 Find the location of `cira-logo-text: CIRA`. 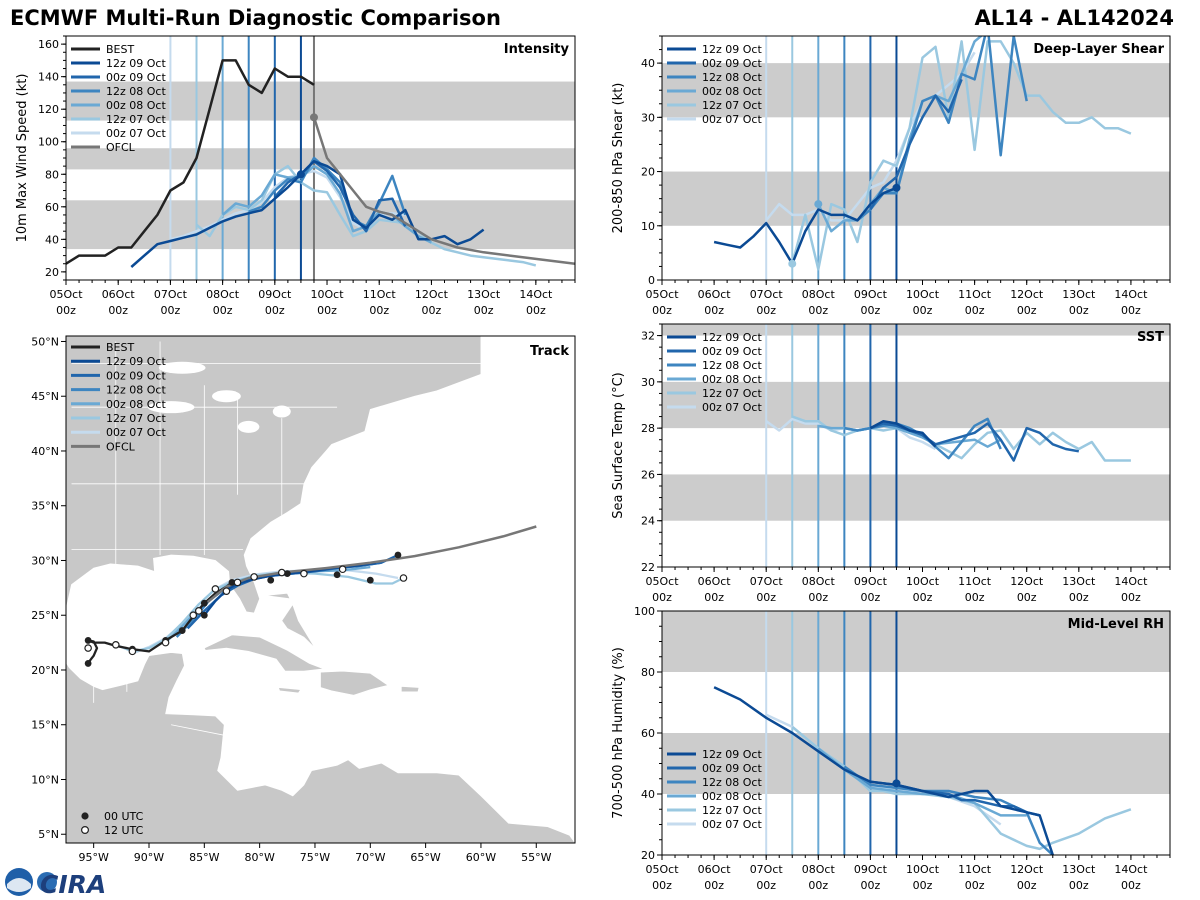

cira-logo-text: CIRA is located at coordinates (73, 884).